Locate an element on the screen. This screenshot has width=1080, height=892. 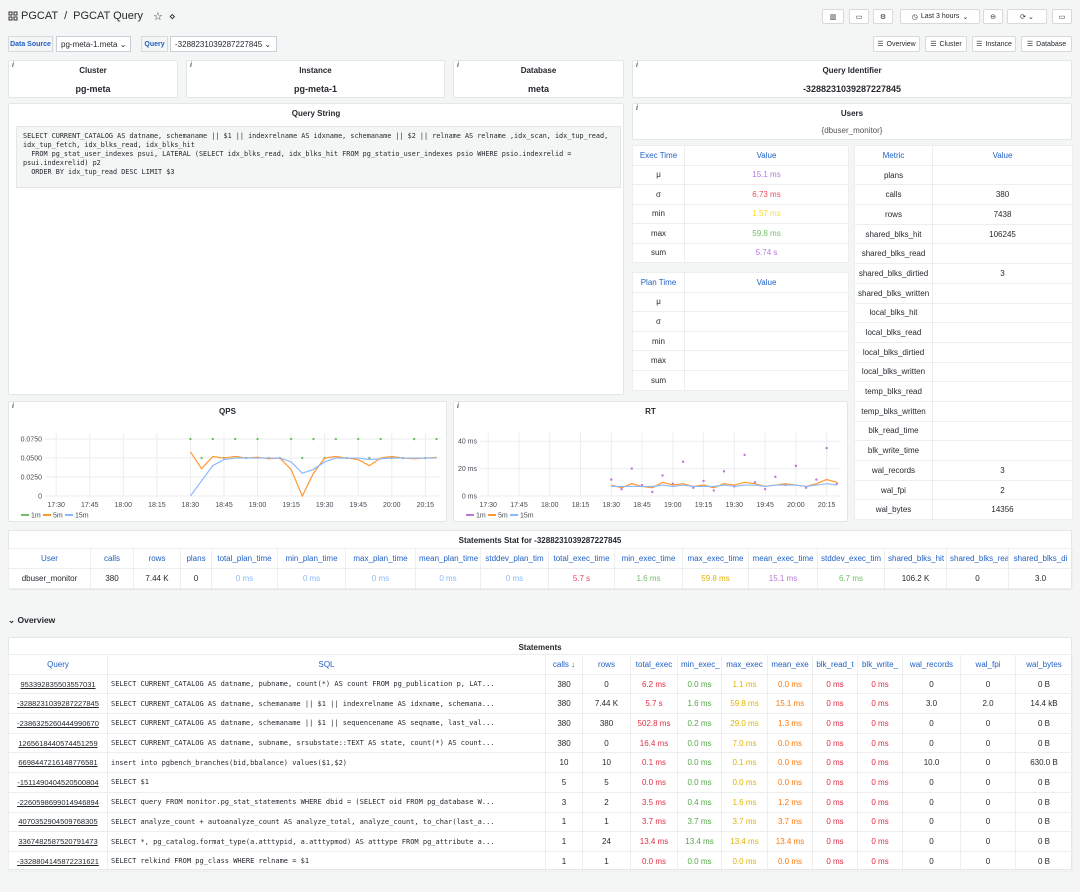
query-link: 6698447216148776581 is located at coordinates (58, 763).